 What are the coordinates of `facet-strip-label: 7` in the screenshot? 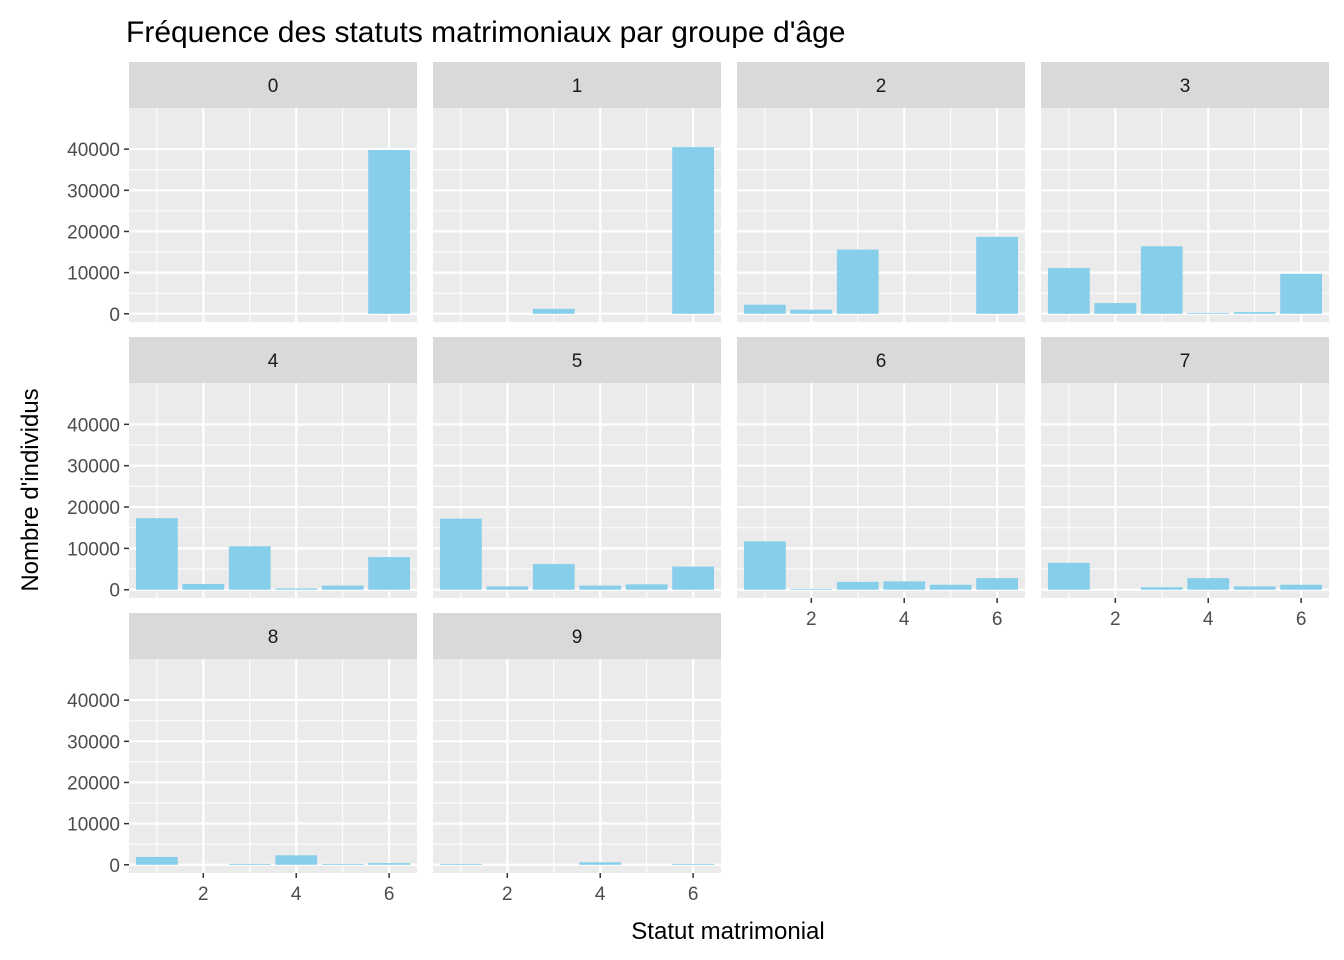 It's located at (1185, 361).